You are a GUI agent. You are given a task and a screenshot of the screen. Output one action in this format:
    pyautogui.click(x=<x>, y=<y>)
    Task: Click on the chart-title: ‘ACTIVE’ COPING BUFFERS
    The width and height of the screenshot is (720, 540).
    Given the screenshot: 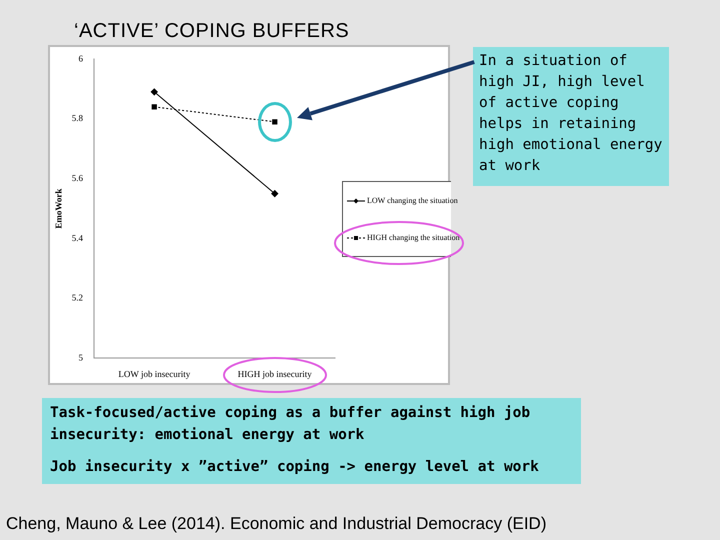 What is the action you would take?
    pyautogui.click(x=212, y=31)
    